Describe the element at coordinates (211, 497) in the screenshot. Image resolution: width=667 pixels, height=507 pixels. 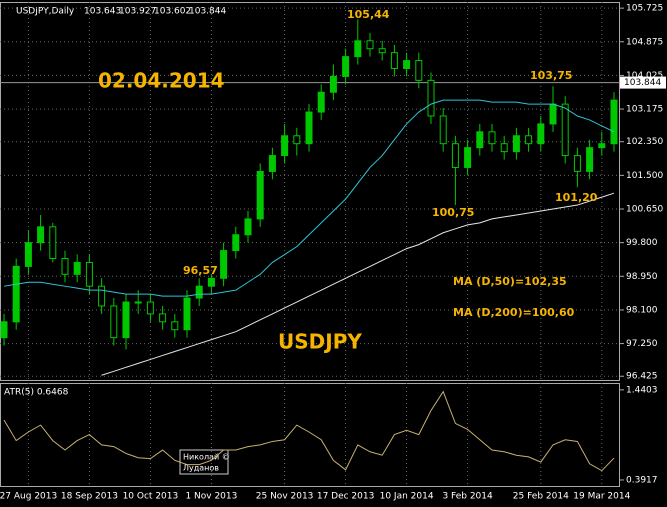
I see `x-tick-label: 1 Nov 2013` at that location.